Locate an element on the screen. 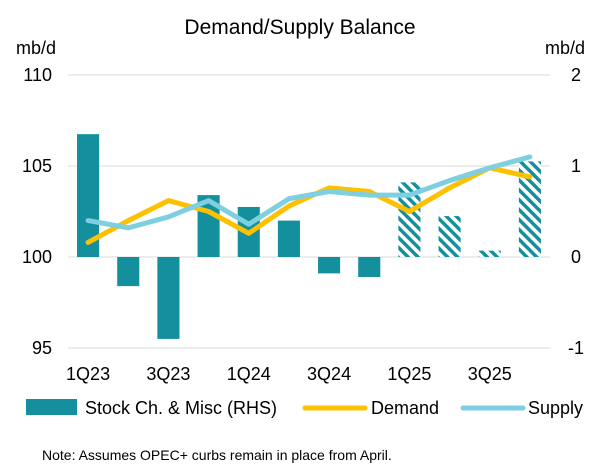 The image size is (602, 470). left-tick-label-3: 110 is located at coordinates (37, 75).